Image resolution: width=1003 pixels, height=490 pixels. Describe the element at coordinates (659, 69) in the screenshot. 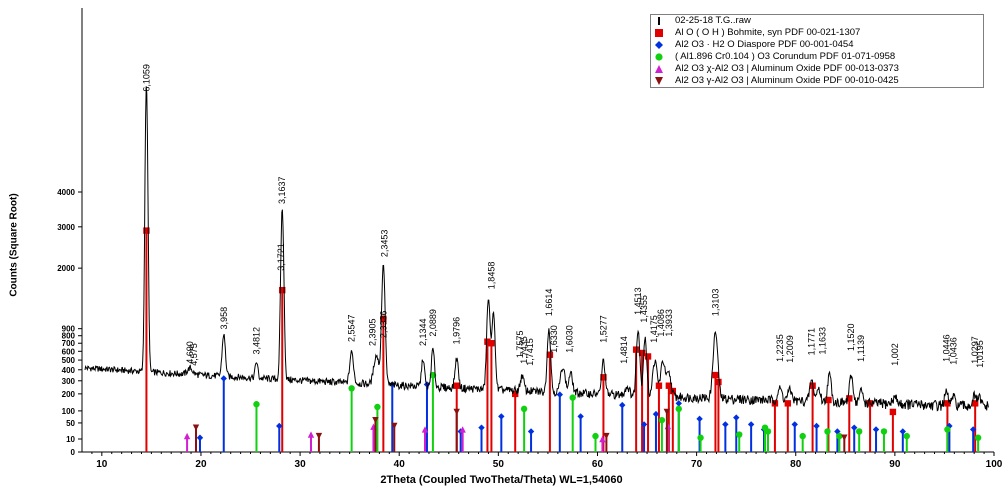

I see `legend-triangle-up-icon` at that location.